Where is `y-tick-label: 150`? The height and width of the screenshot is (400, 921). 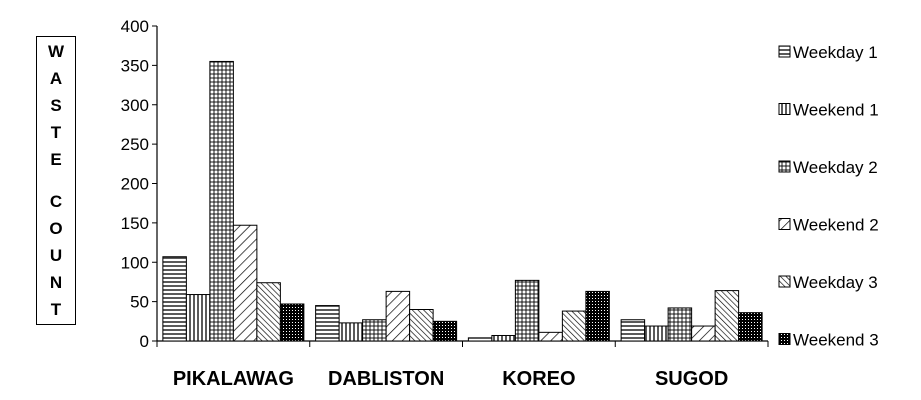
y-tick-label: 150 is located at coordinates (135, 223).